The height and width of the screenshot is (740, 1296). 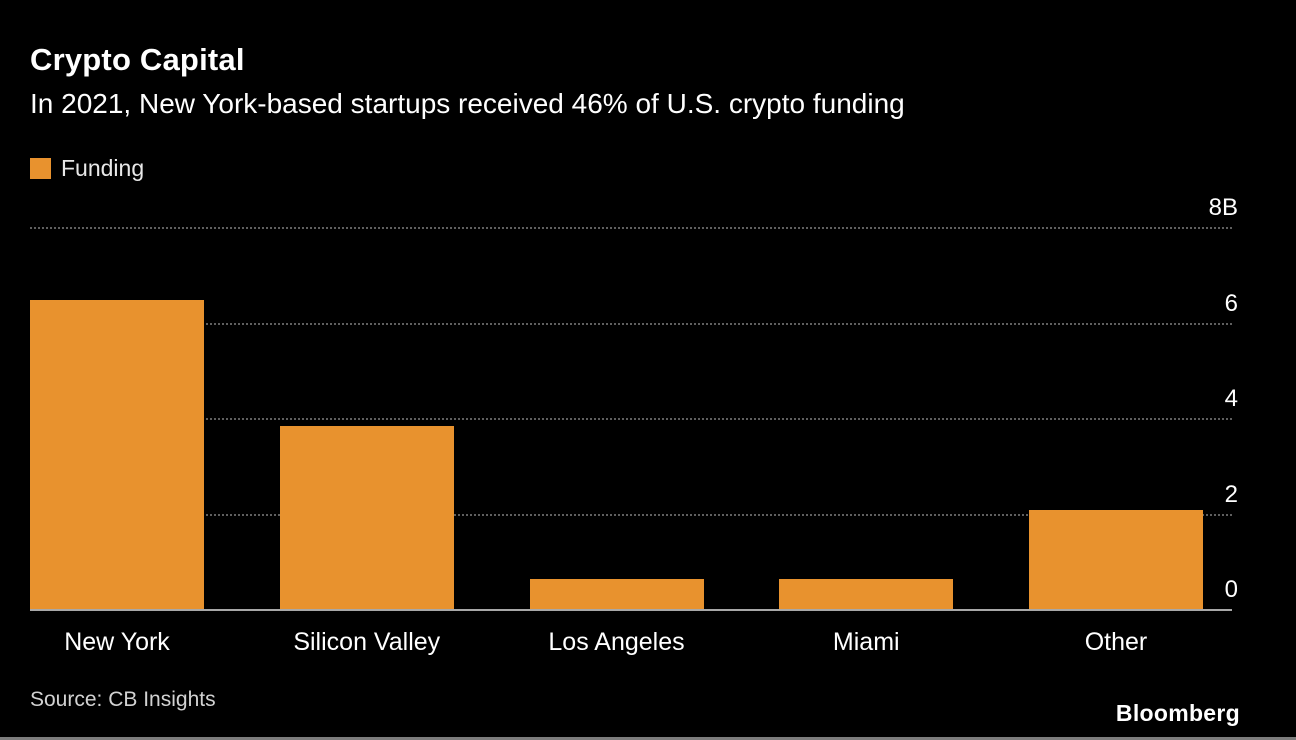 What do you see at coordinates (1231, 494) in the screenshot?
I see `y-axis-label: 2` at bounding box center [1231, 494].